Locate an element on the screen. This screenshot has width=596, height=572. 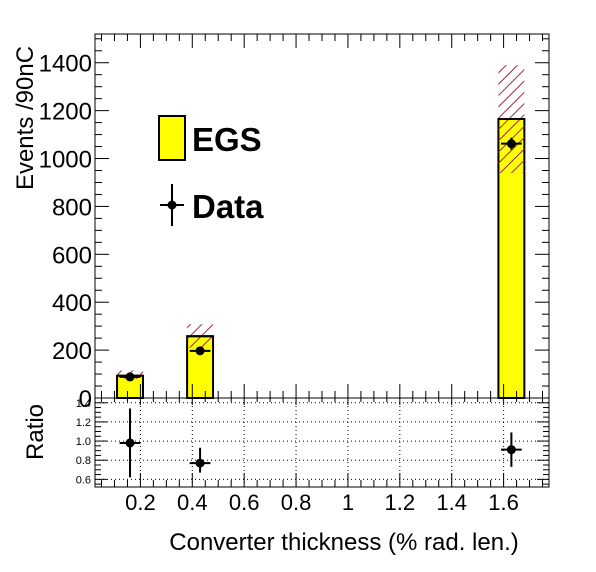
main-y-tick-label: 400 is located at coordinates (72, 303).